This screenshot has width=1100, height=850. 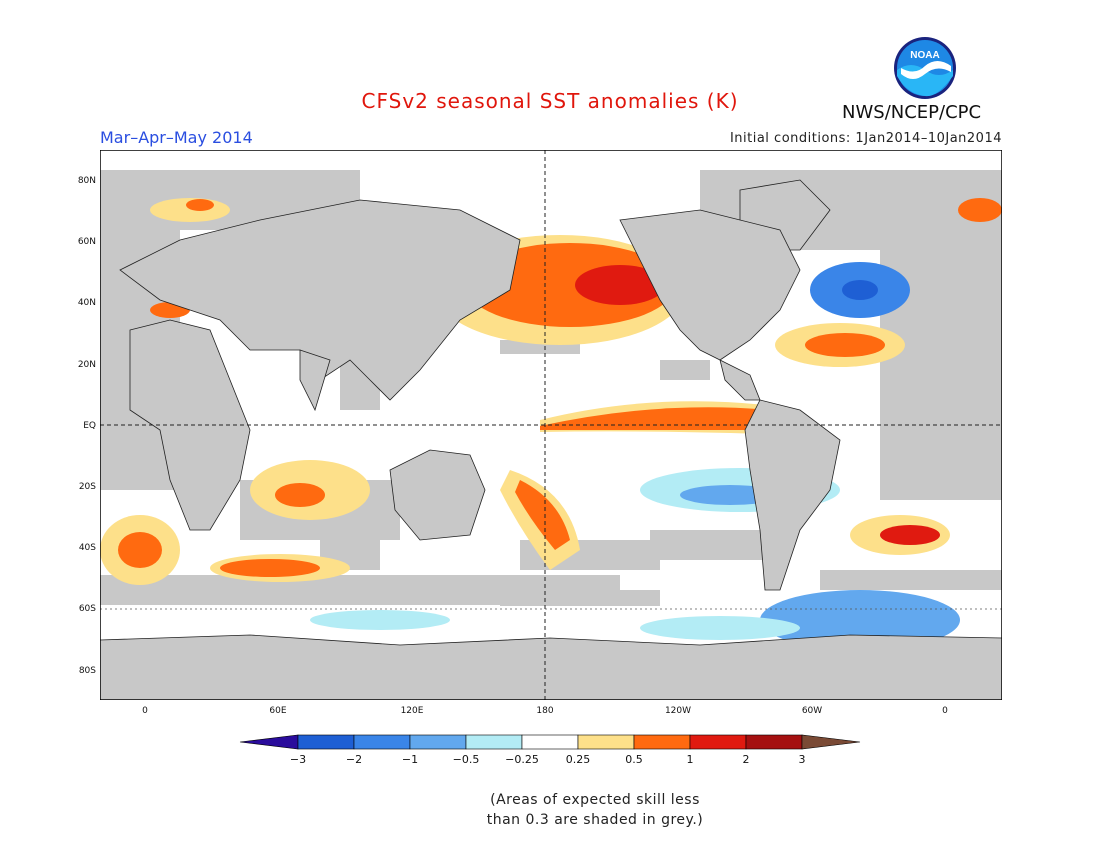 What do you see at coordinates (86, 364) in the screenshot?
I see `latitude-label: 20N` at bounding box center [86, 364].